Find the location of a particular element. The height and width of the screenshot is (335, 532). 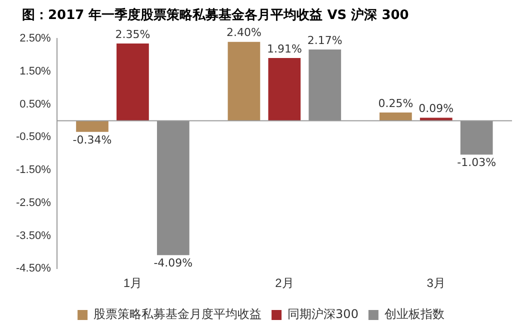

data-label: 2.17% is located at coordinates (324, 40).